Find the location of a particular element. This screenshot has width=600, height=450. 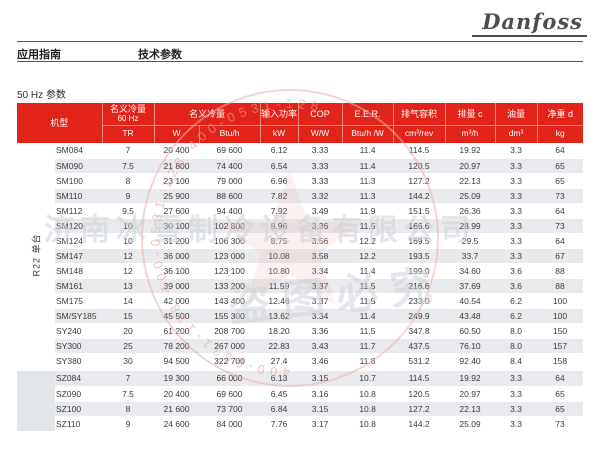

value-cell: 39 000 is located at coordinates (177, 286).